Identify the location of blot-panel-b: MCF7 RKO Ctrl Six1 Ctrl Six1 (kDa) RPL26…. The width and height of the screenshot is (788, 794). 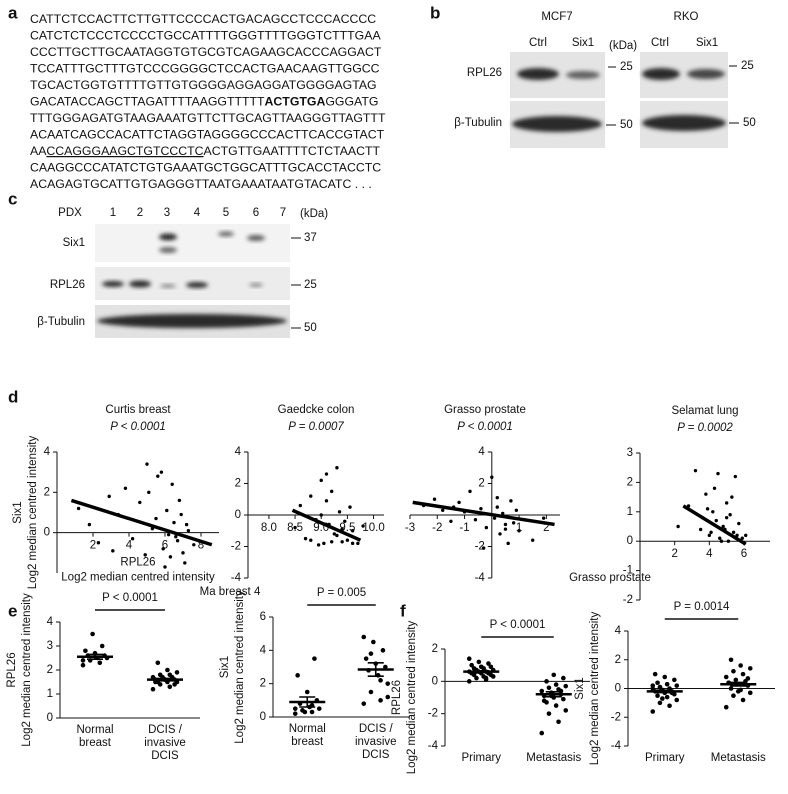
(605, 79).